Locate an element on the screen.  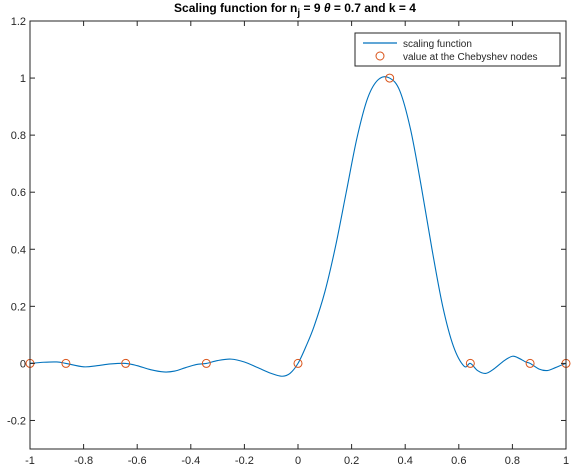
chart-title-subscript: j is located at coordinates (298, 13).